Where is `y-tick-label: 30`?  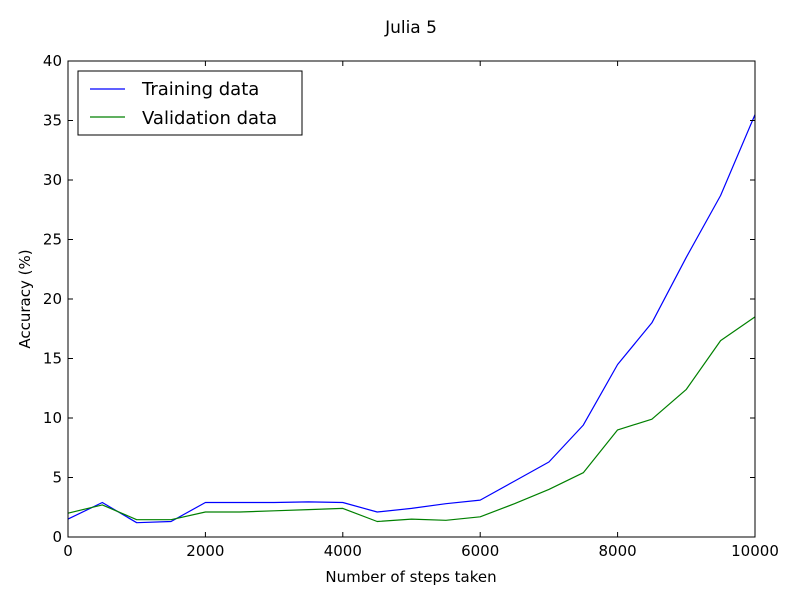 y-tick-label: 30 is located at coordinates (52, 180).